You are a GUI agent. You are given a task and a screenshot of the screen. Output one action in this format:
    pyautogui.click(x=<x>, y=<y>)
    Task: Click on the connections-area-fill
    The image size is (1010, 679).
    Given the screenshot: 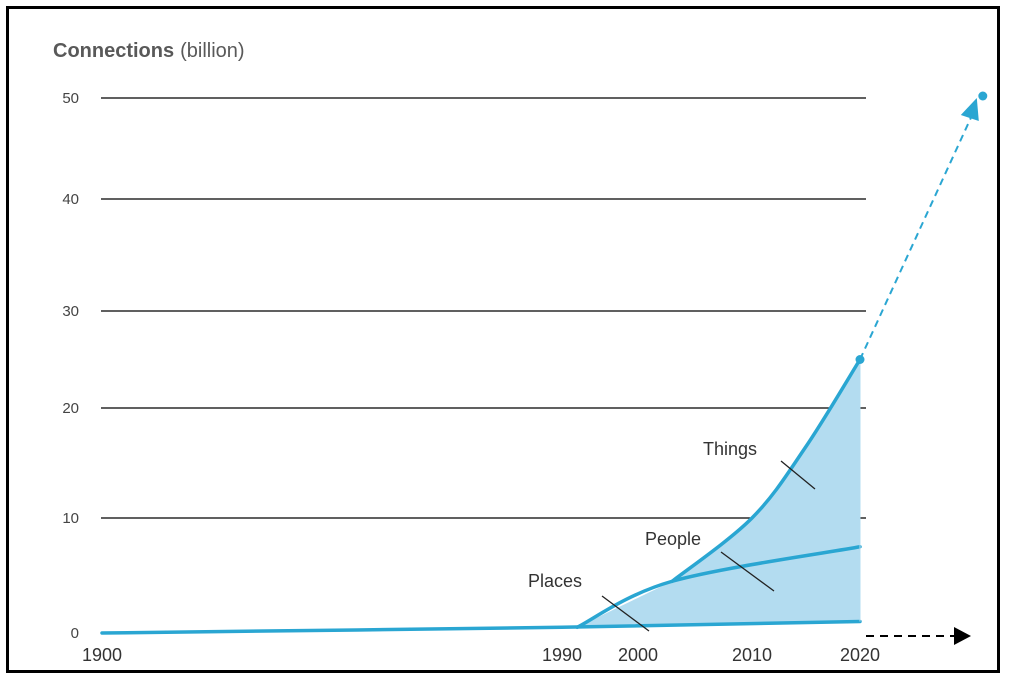 What is the action you would take?
    pyautogui.click(x=718, y=493)
    